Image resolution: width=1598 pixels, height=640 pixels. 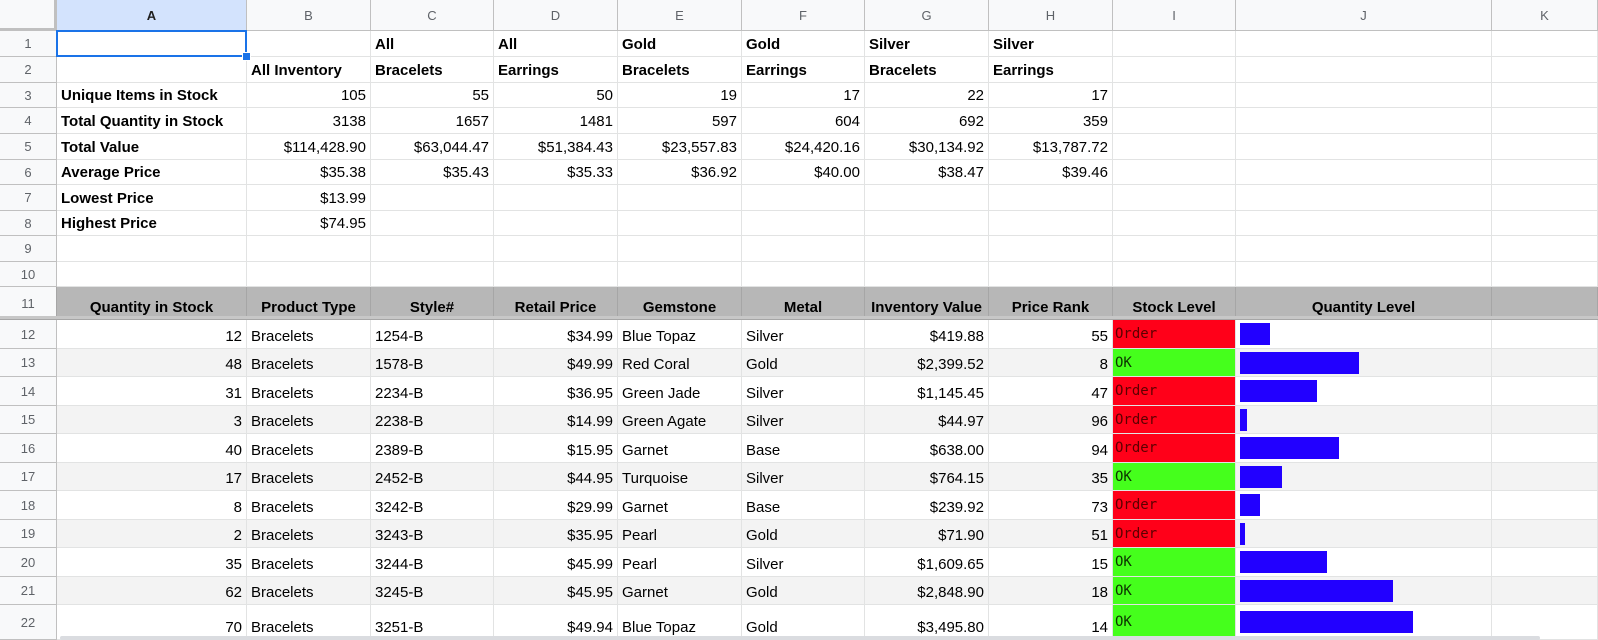 I want to click on inventory-value-cell: $764.15, so click(x=927, y=477).